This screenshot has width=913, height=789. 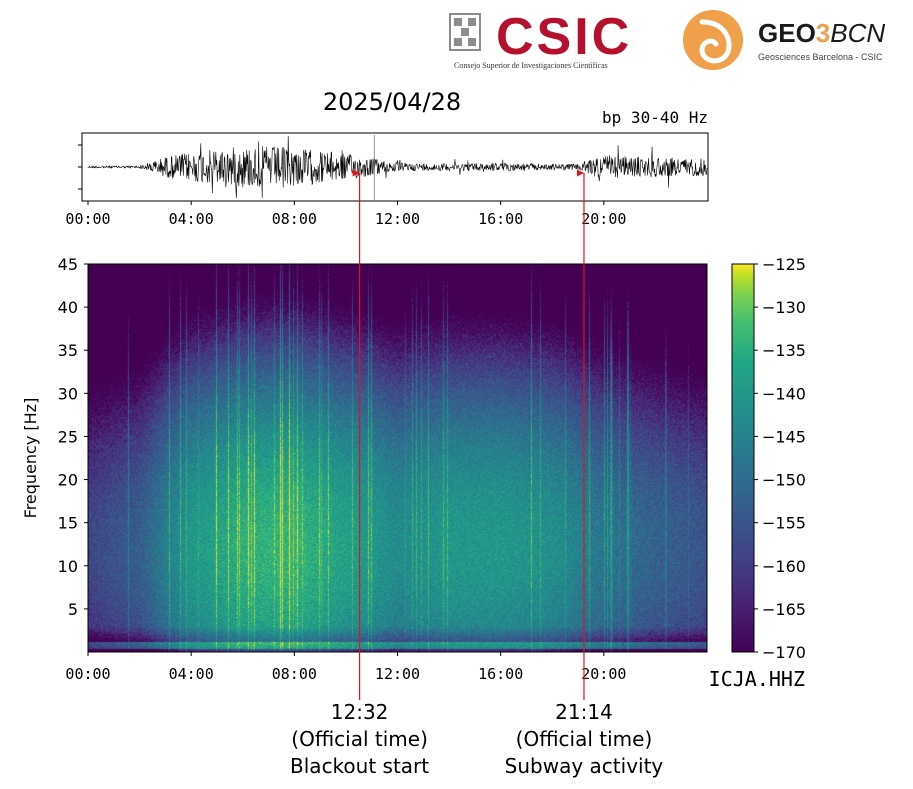 I want to click on svg-text: GEO3BCN, so click(x=821, y=33).